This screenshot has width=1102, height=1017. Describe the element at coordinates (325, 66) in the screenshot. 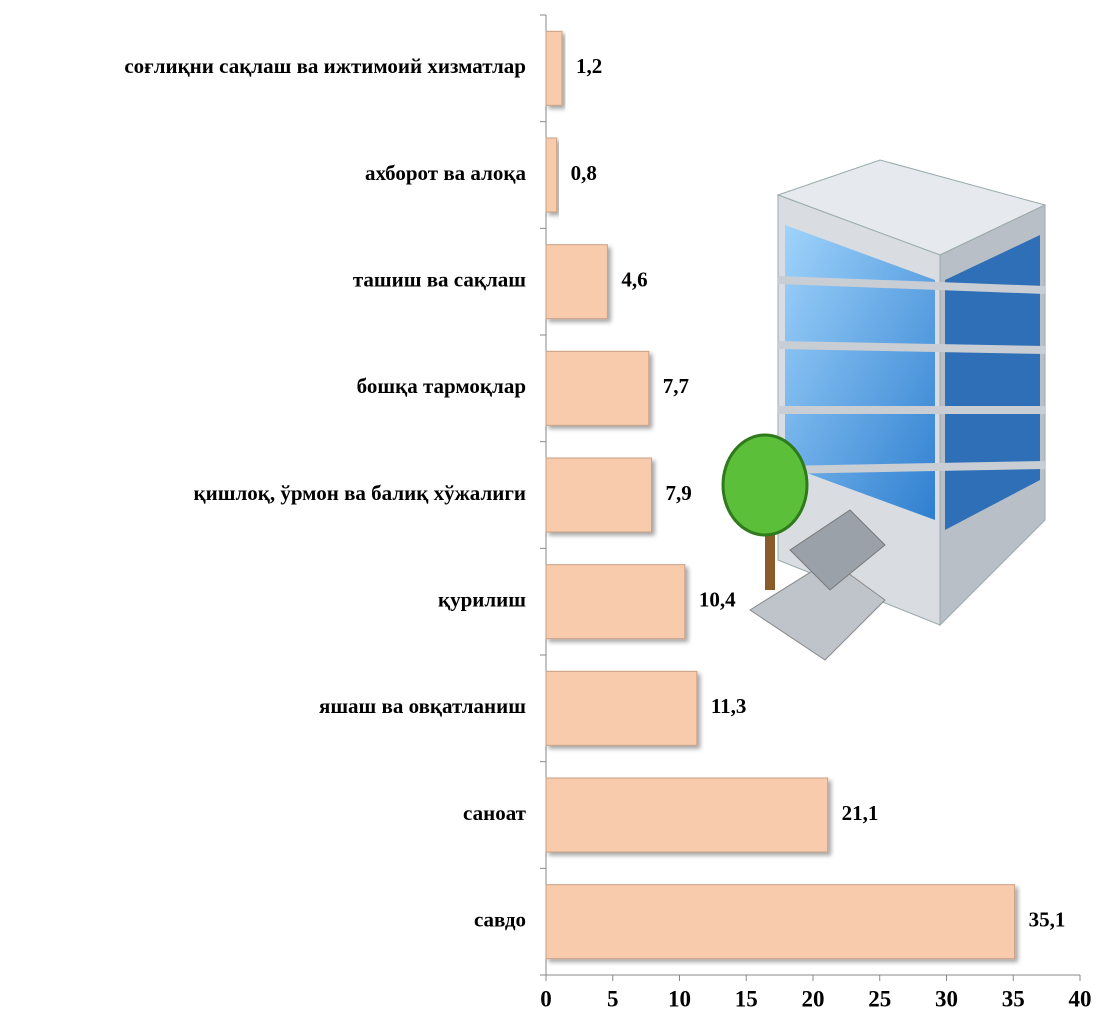

I see `y-tick-label: соғлиқни сақлаш ва ижтимоий хизматлар` at that location.